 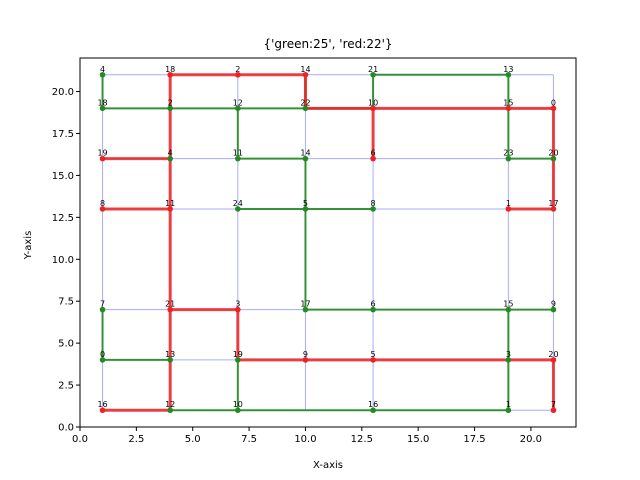 I want to click on y-tick-label: 12.5, so click(x=63, y=218).